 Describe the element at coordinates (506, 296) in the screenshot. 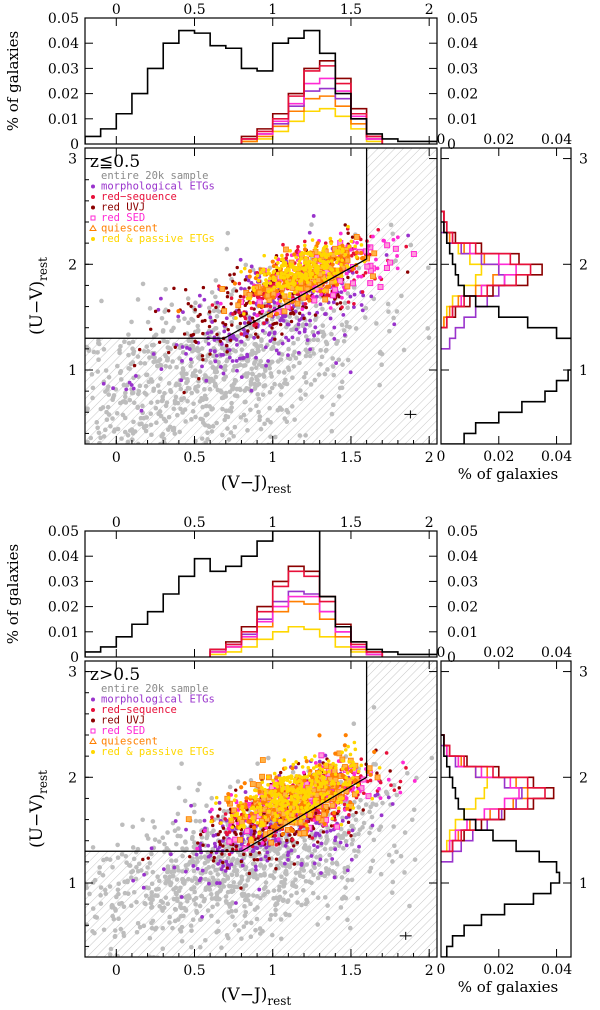

I see `top-hist-y-frame` at that location.